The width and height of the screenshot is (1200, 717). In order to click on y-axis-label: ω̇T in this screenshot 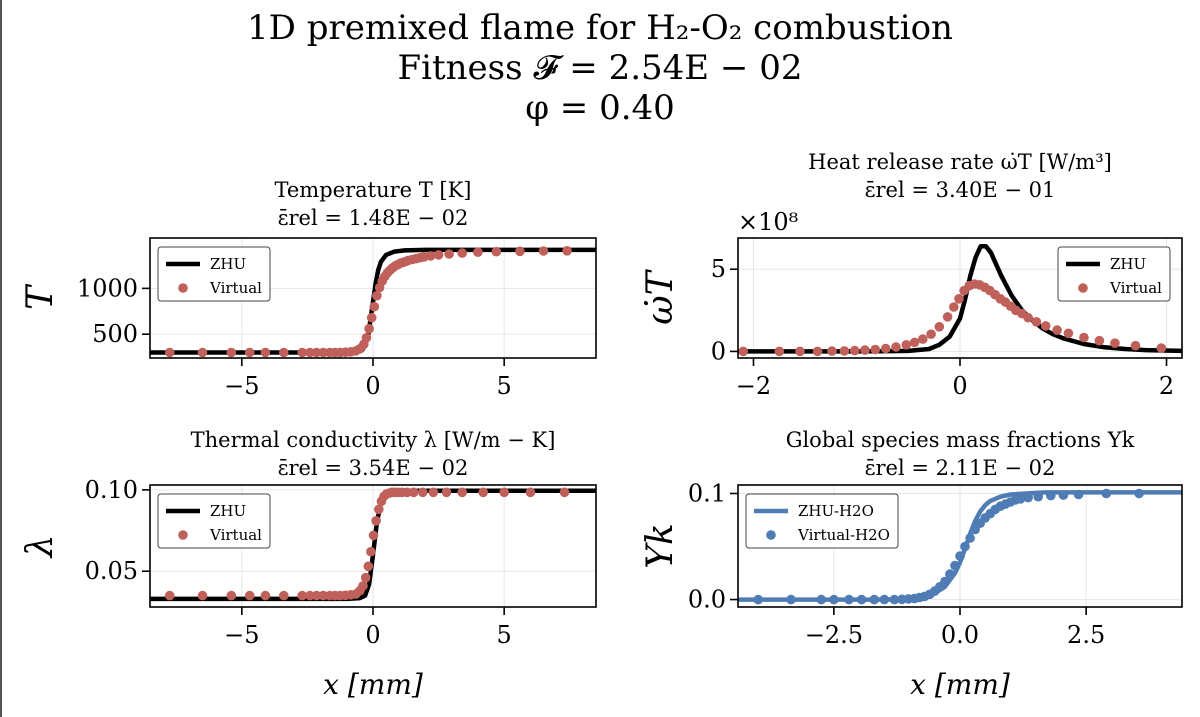, I will do `click(660, 296)`.